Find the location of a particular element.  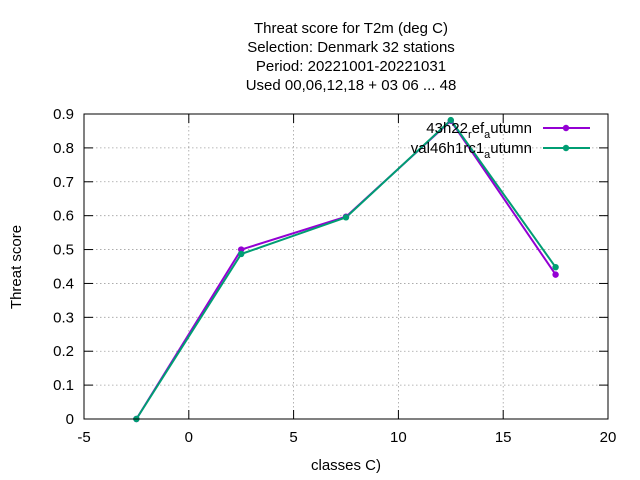

y-tick-label: 0.2 is located at coordinates (63, 351).